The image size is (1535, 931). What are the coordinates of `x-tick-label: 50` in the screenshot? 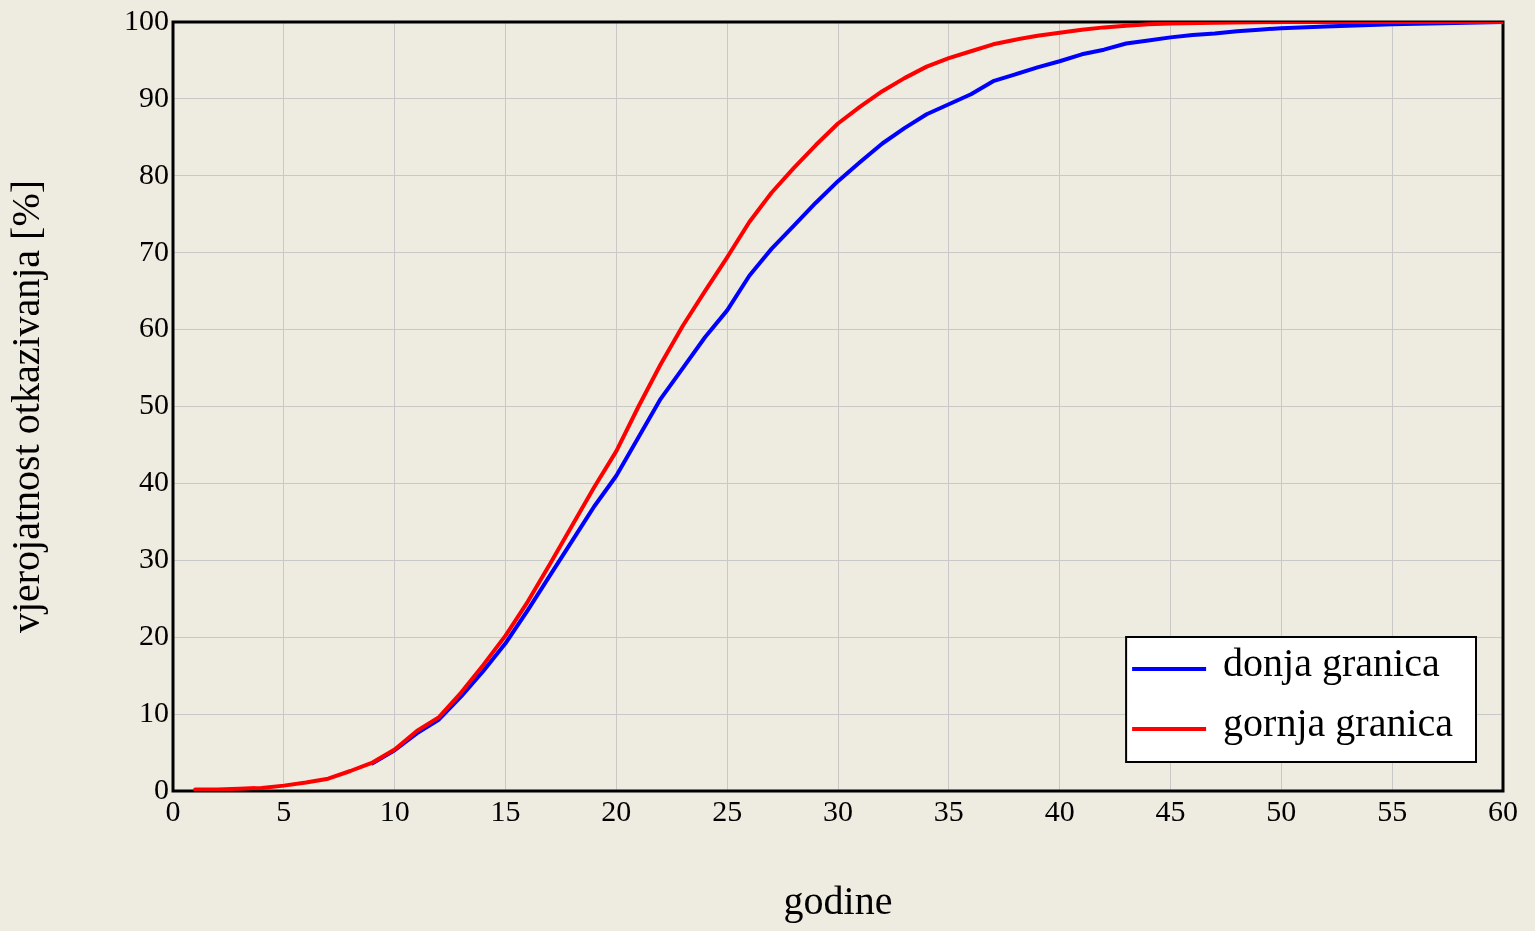 It's located at (1281, 810).